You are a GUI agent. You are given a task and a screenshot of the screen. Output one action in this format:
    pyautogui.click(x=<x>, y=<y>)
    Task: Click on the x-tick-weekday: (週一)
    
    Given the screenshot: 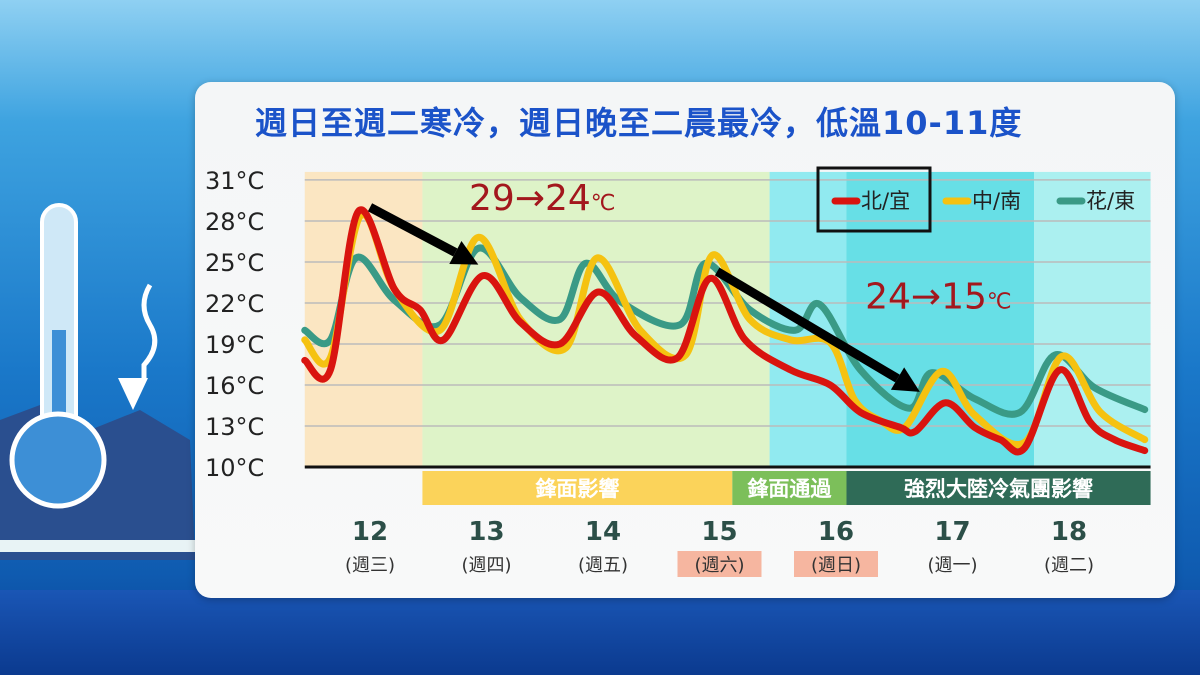 What is the action you would take?
    pyautogui.click(x=952, y=565)
    